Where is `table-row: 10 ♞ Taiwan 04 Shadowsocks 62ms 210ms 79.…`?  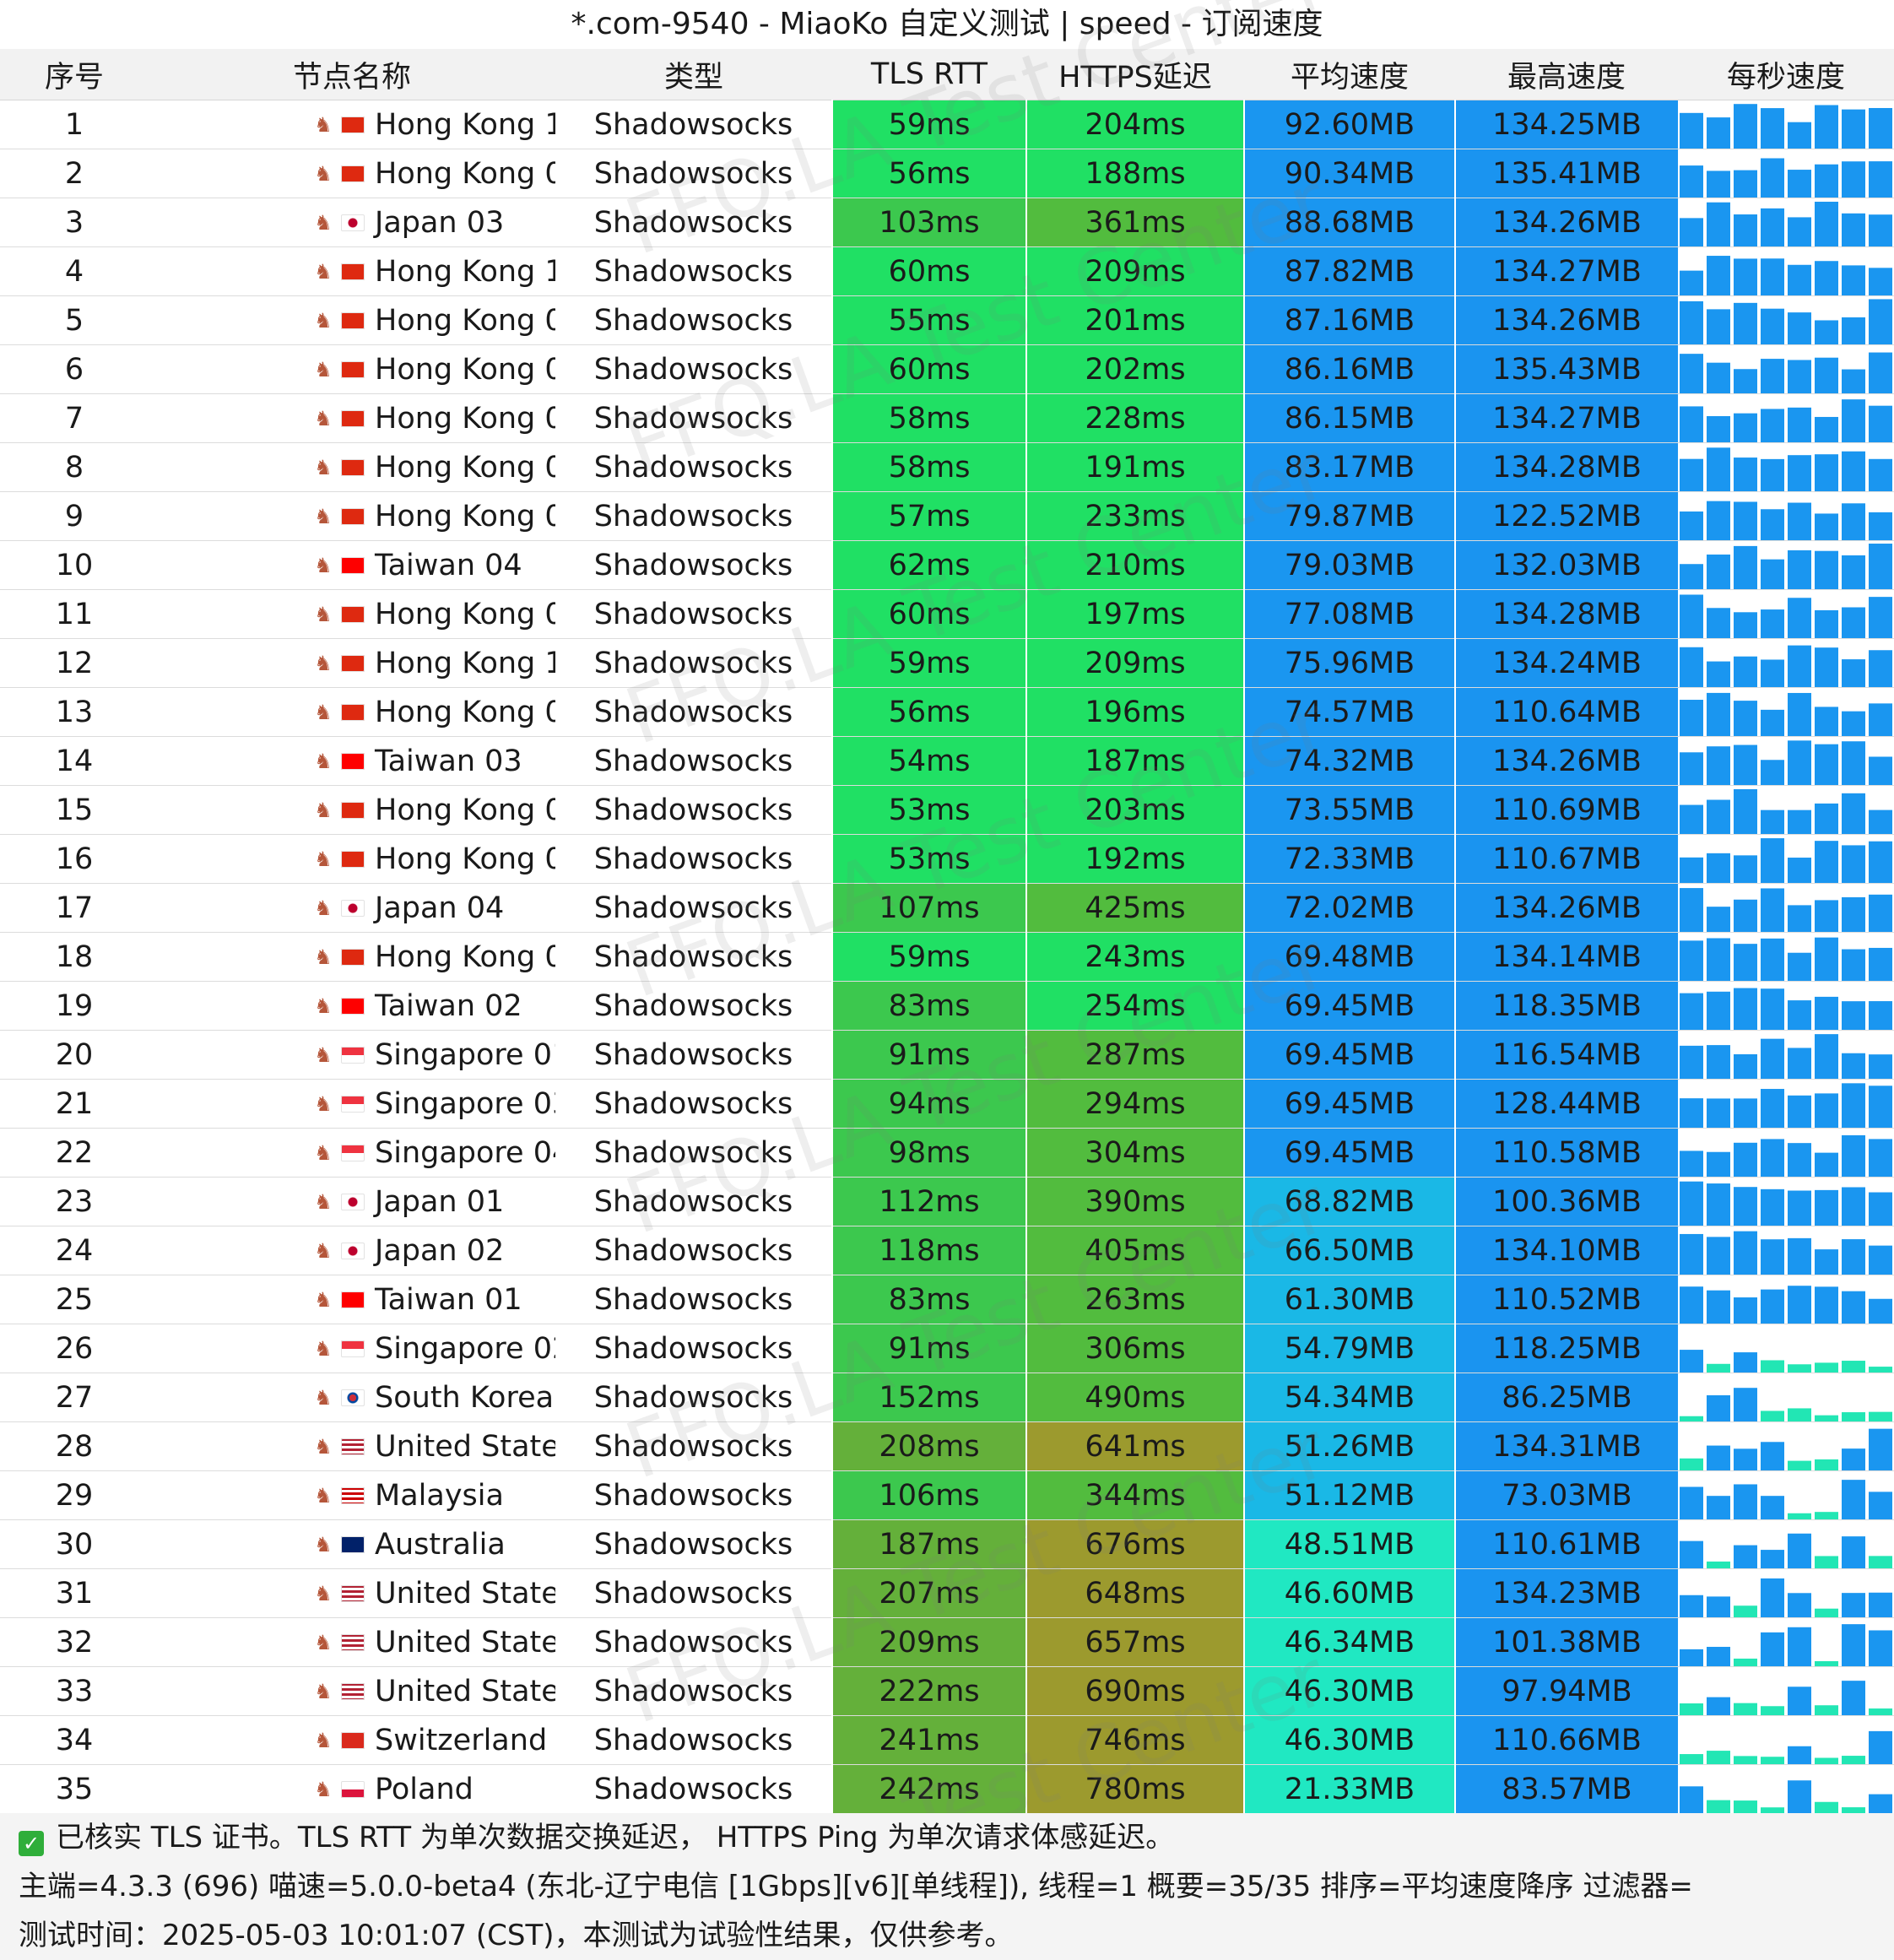
table-row: 10 ♞ Taiwan 04 Shadowsocks 62ms 210ms 79.… is located at coordinates (947, 565).